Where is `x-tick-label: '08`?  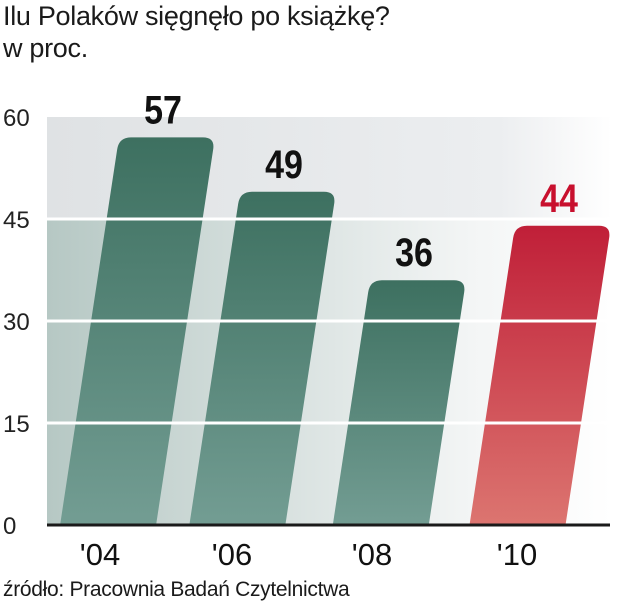
x-tick-label: '08 is located at coordinates (372, 554).